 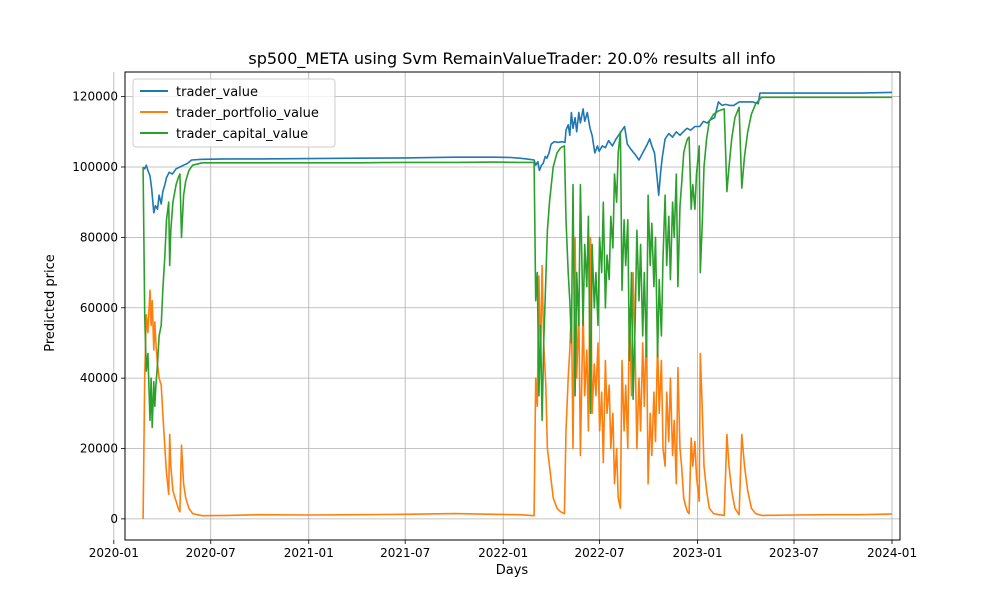 I want to click on y-tick-label: 20000, so click(x=99, y=449).